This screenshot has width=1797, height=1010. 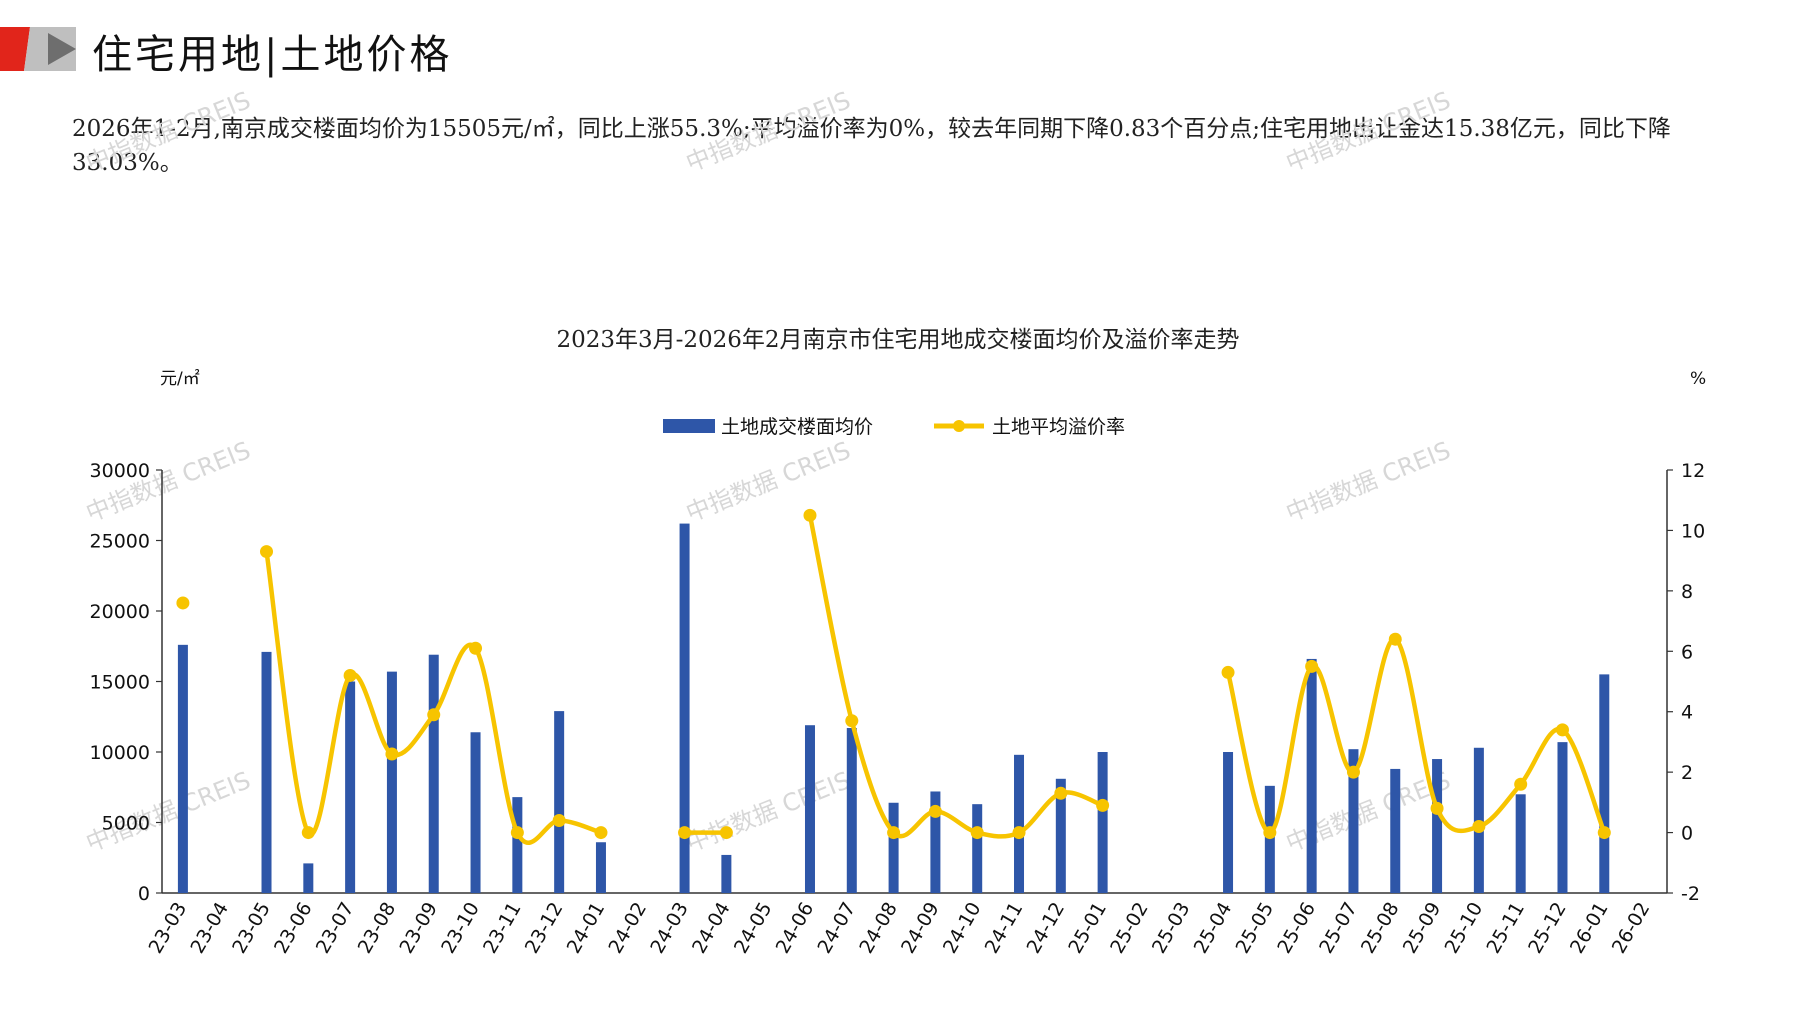 I want to click on x-tick-label: 23-10, so click(x=460, y=928).